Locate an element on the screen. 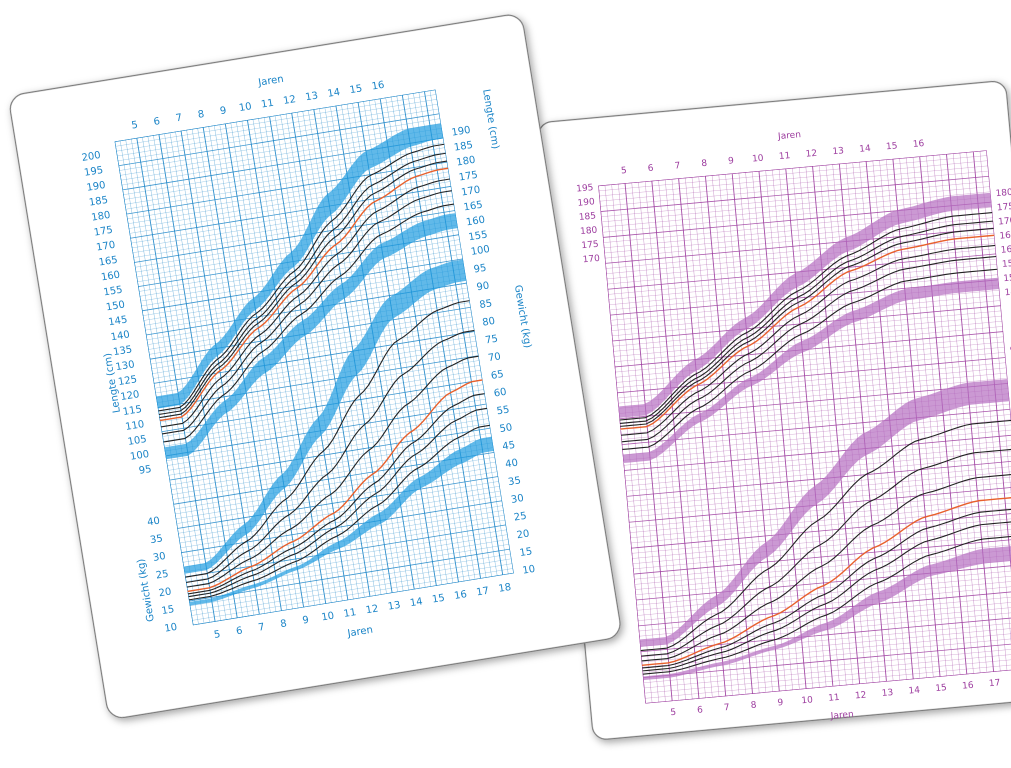 Image resolution: width=1011 pixels, height=768 pixels. girls-x-tick-bottom: 6 is located at coordinates (700, 710).